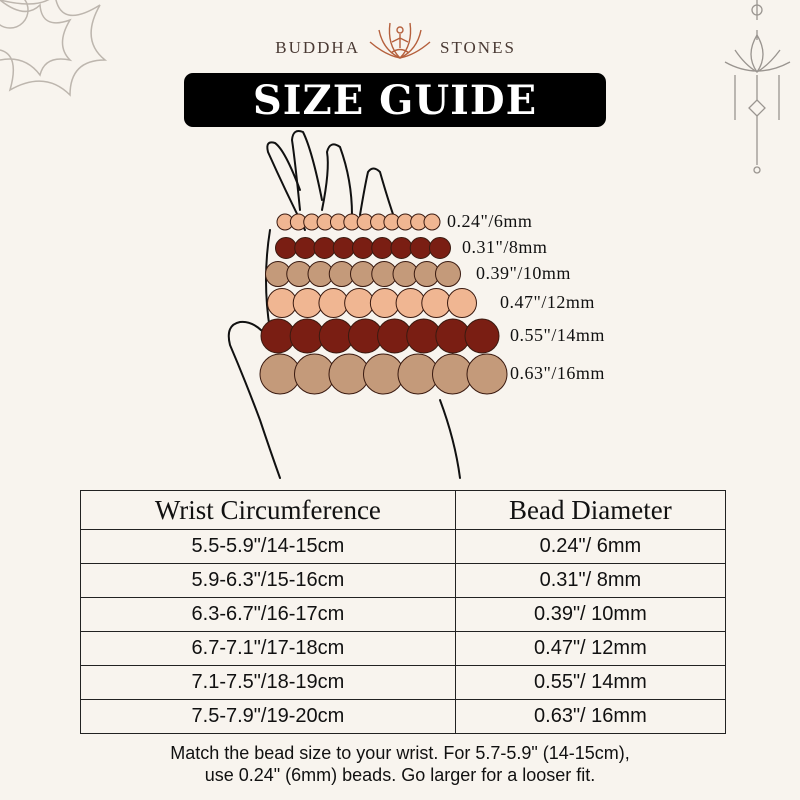  I want to click on table-row: 7.1-7.5"/18-19cm 0.55"/ 14mm, so click(403, 682).